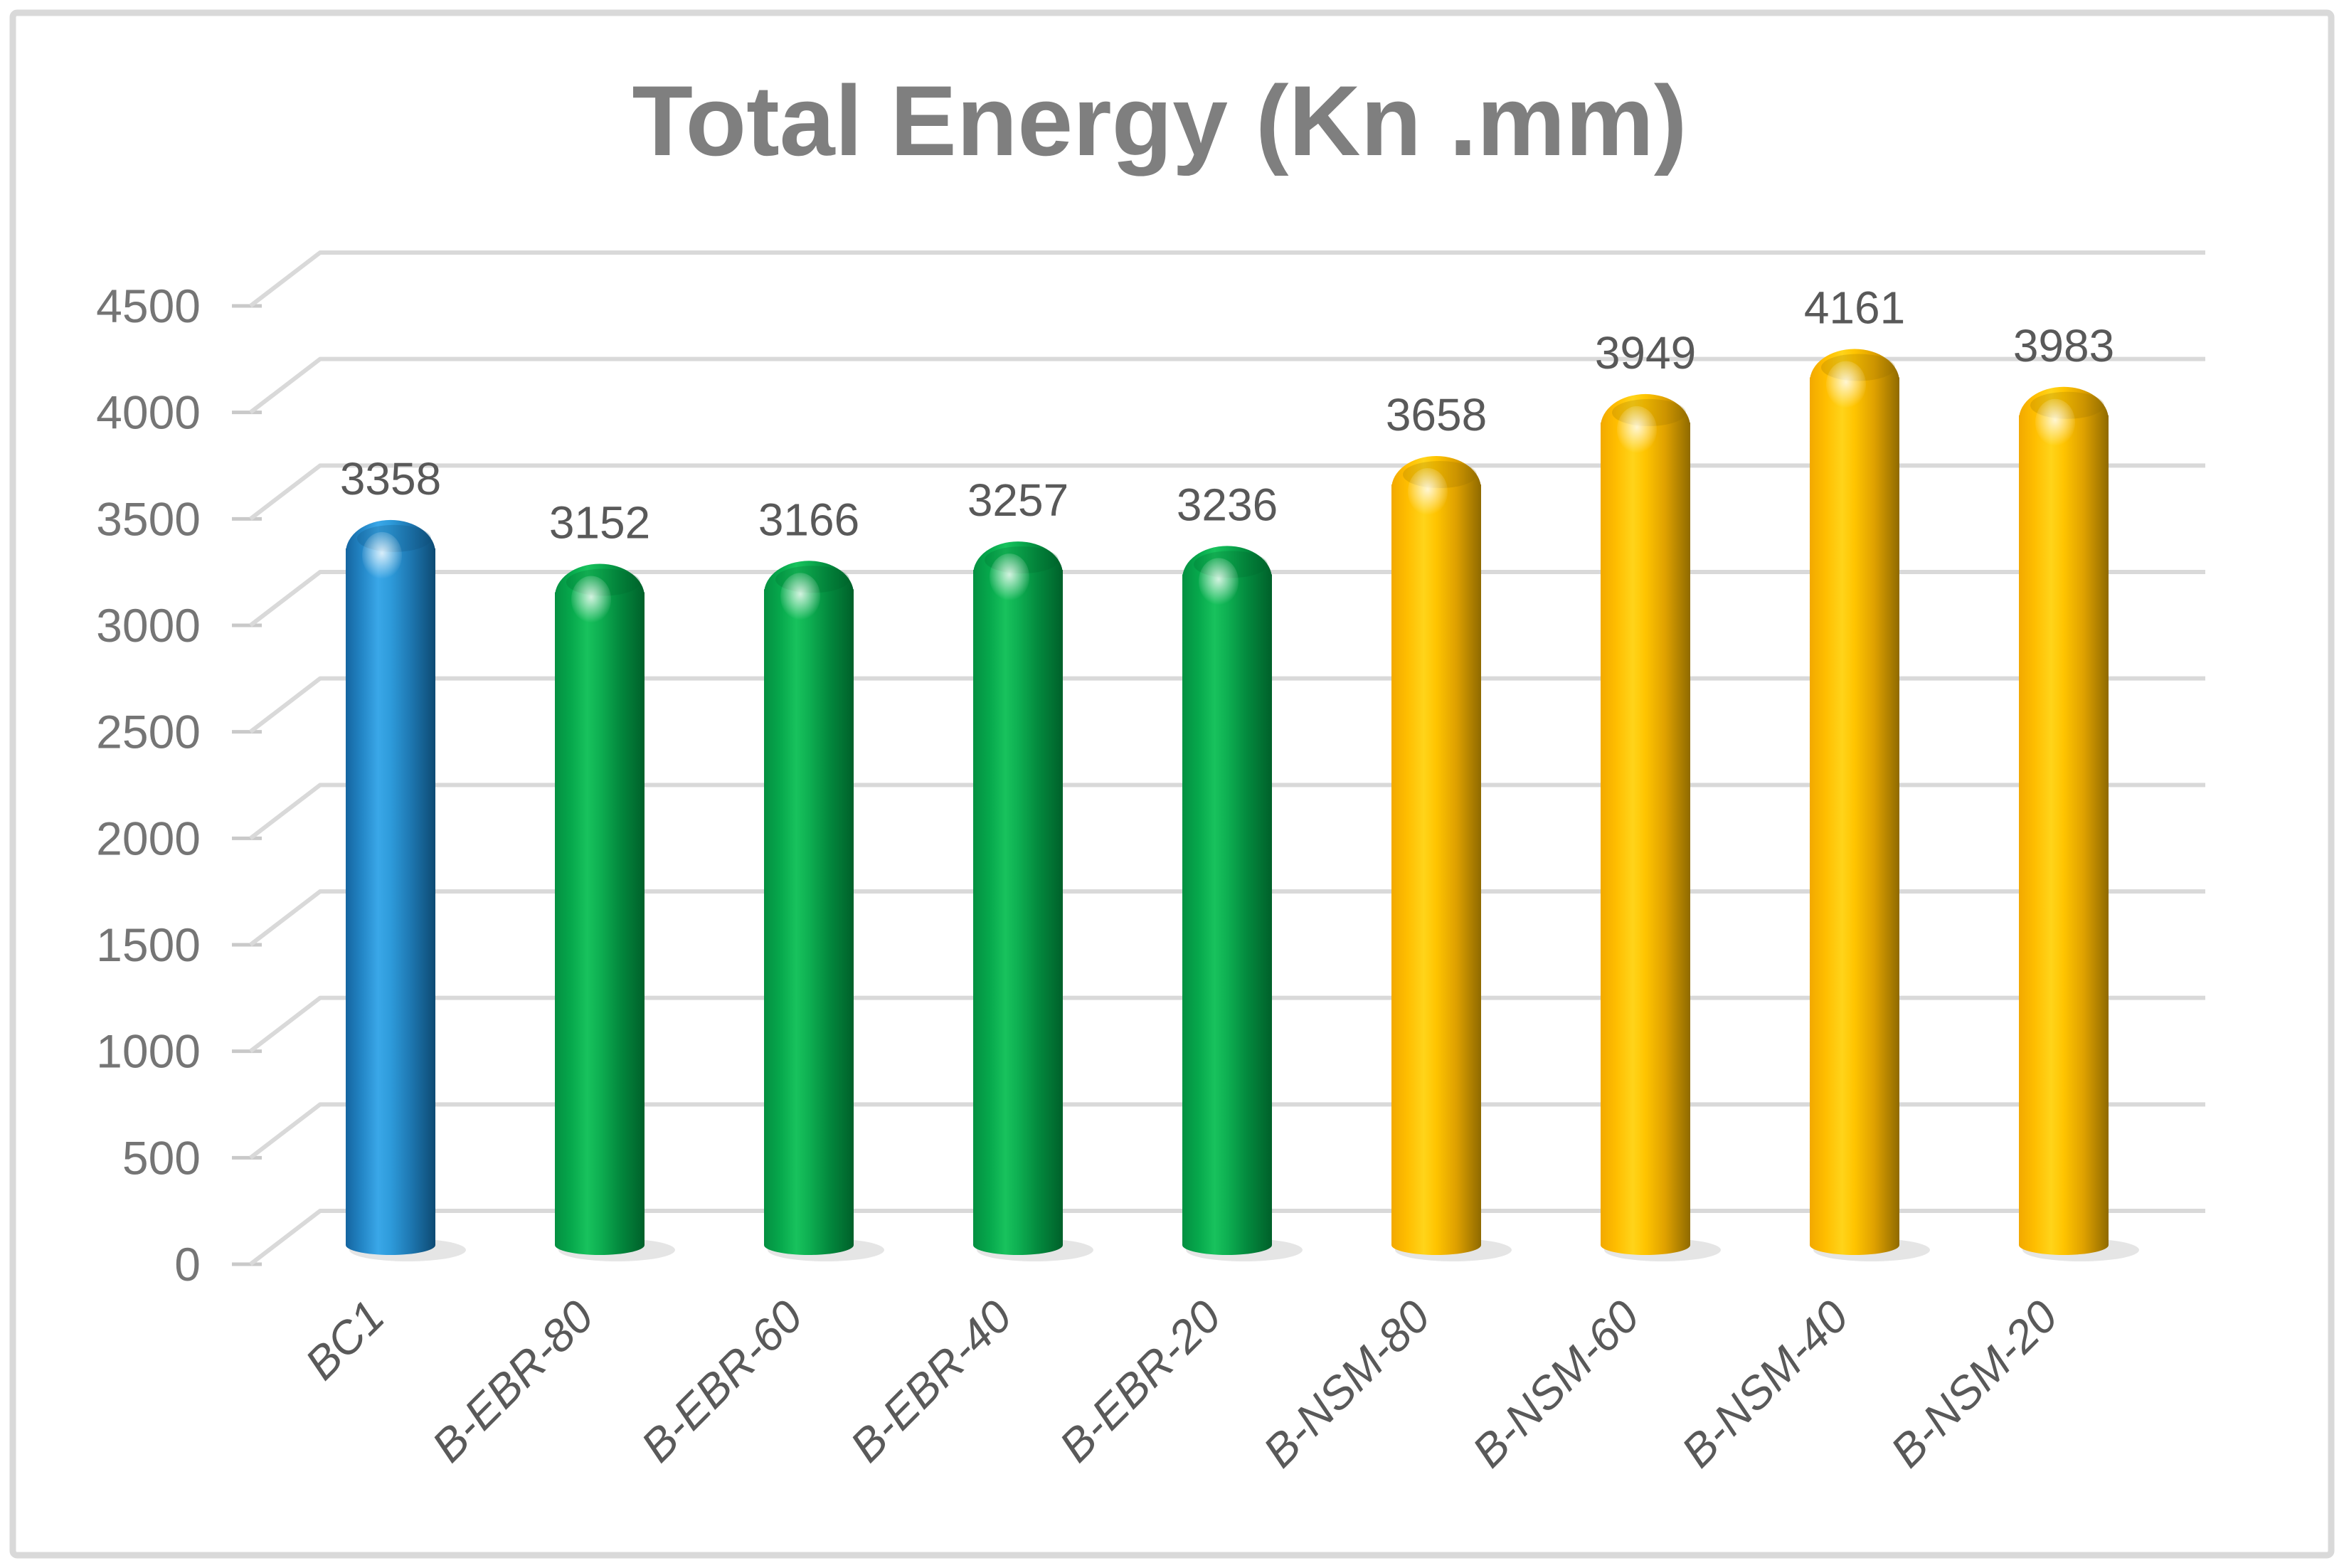 The height and width of the screenshot is (1568, 2344). What do you see at coordinates (148, 1051) in the screenshot?
I see `y-axis-label: 1000` at bounding box center [148, 1051].